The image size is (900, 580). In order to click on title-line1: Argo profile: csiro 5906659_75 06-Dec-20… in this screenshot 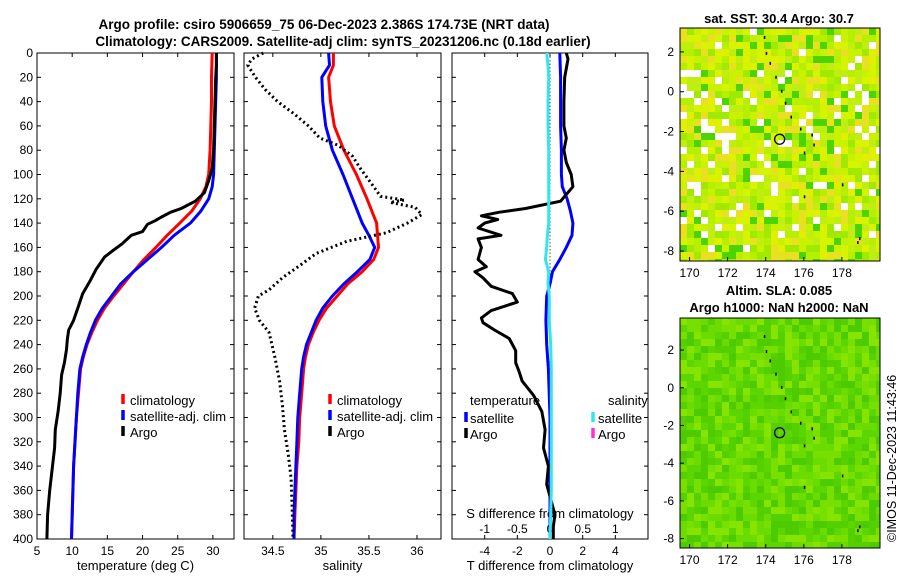, I will do `click(324, 24)`.